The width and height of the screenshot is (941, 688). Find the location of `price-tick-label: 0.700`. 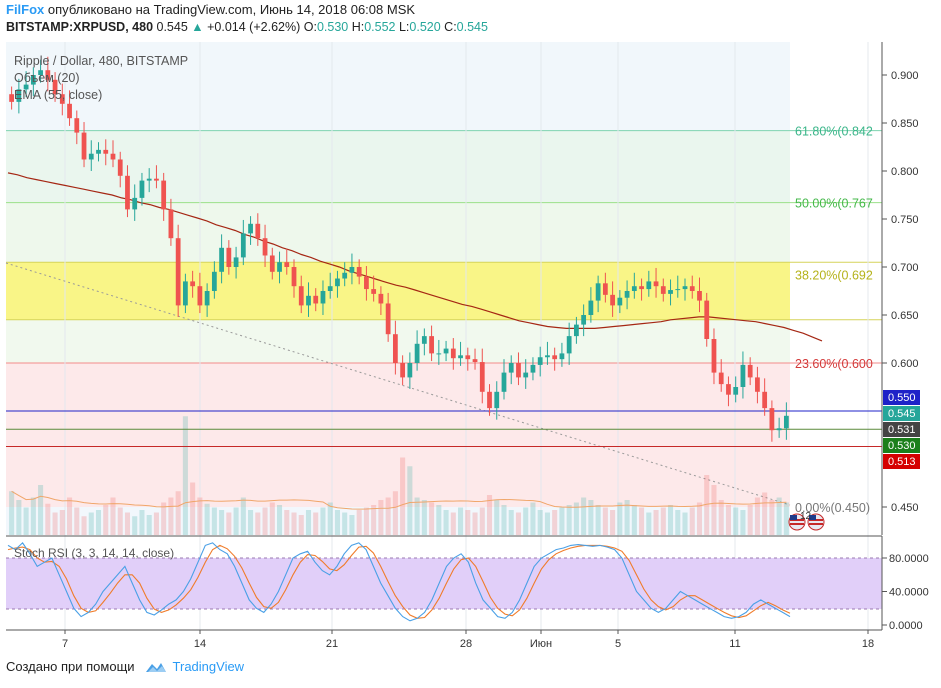

price-tick-label: 0.700 is located at coordinates (905, 268).